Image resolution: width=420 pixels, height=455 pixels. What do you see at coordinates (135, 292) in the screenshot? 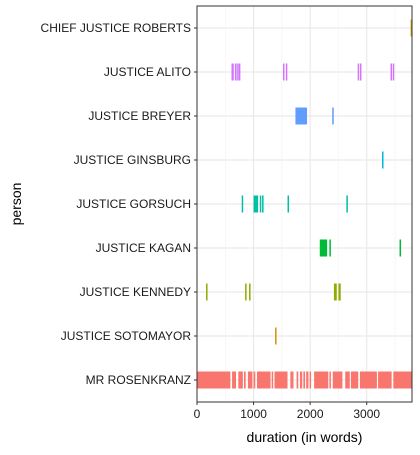
I see `y-tick-label: JUSTICE KENNEDY` at bounding box center [135, 292].